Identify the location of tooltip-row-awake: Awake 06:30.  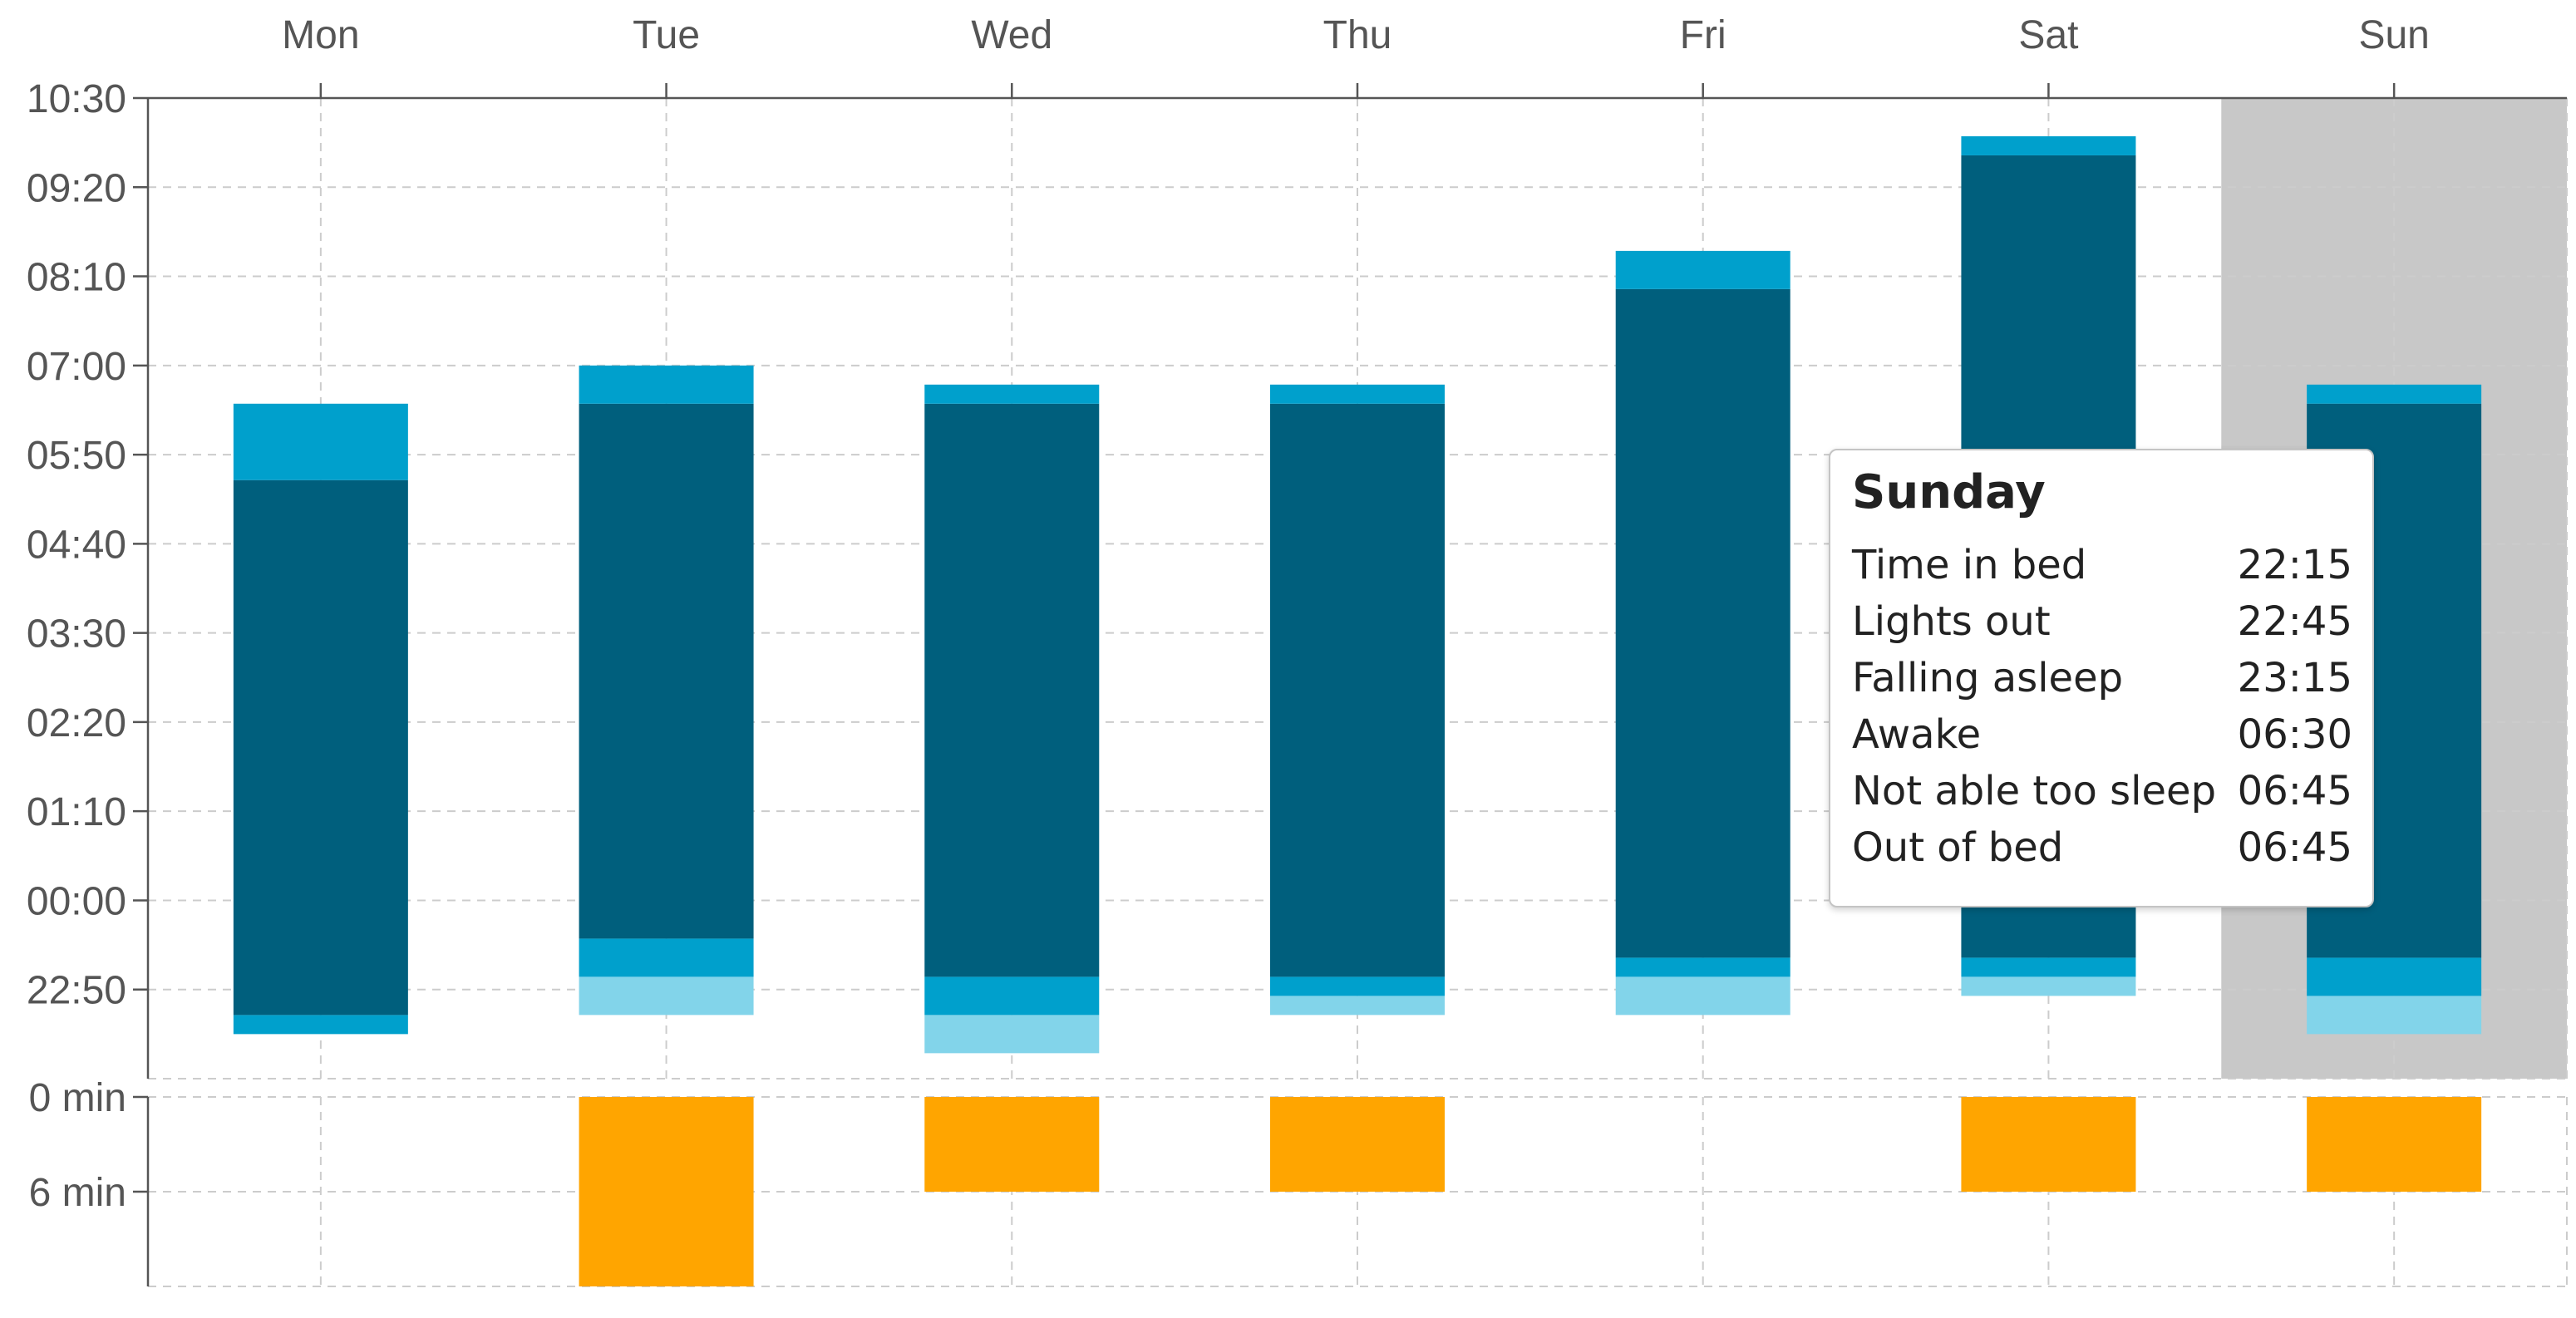
(2102, 740).